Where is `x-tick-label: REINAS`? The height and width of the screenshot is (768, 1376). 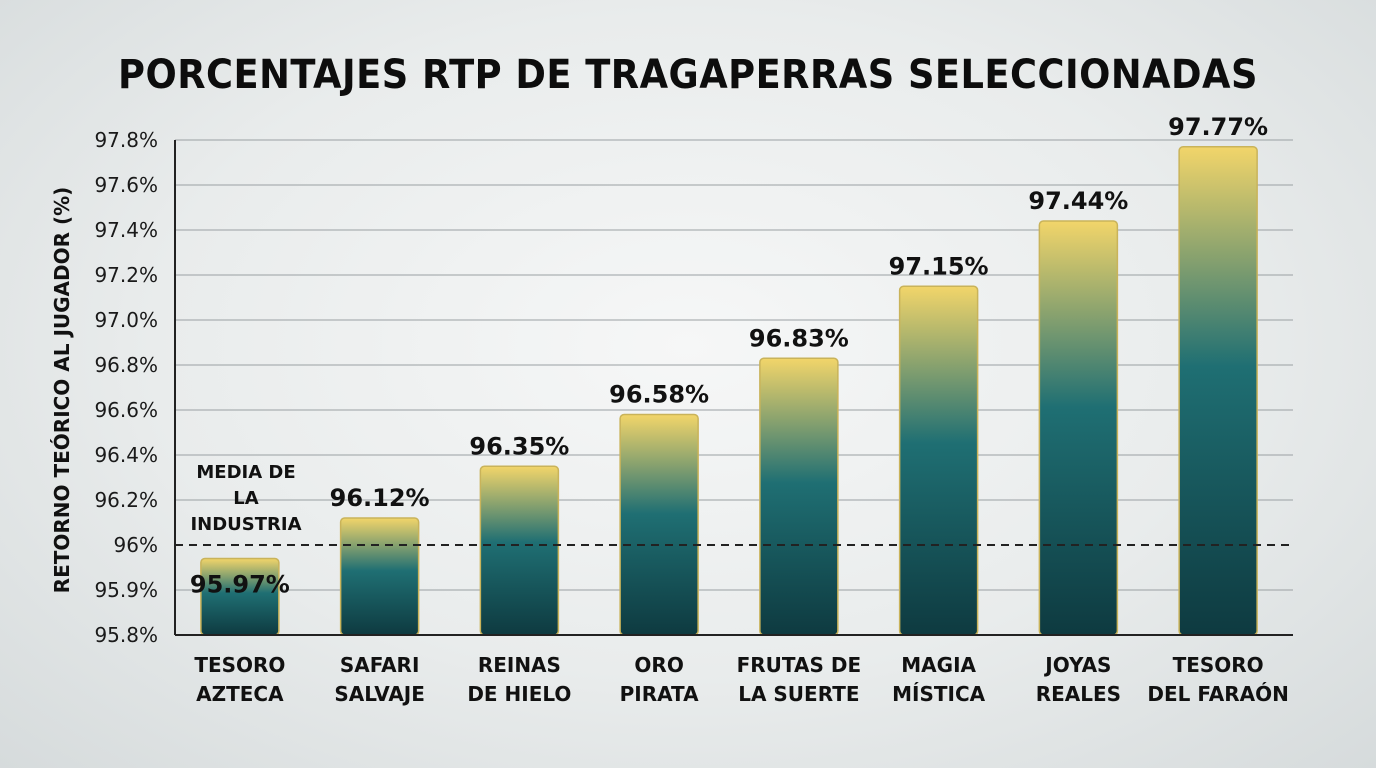
x-tick-label: REINAS is located at coordinates (519, 665).